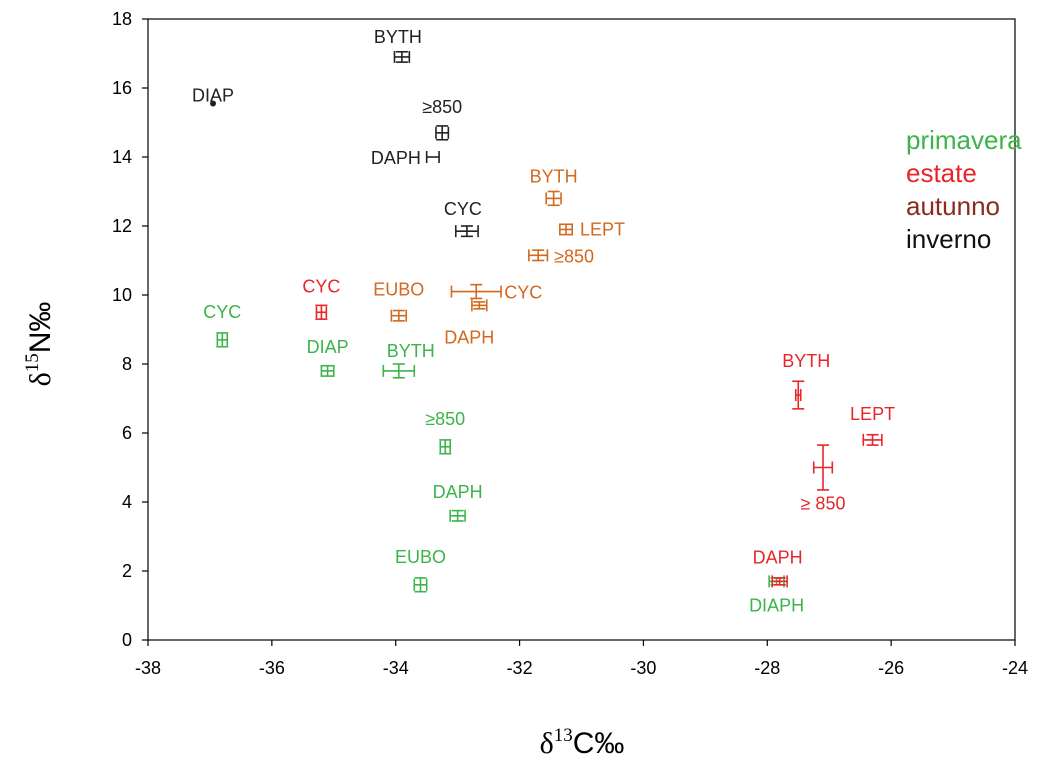  Describe the element at coordinates (148, 668) in the screenshot. I see `x-tick-label: -38` at that location.